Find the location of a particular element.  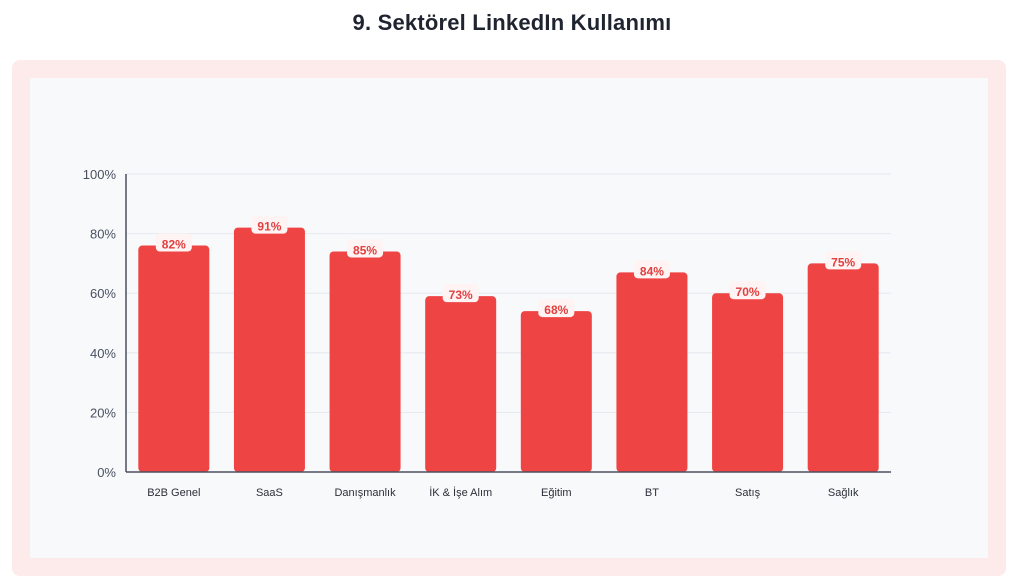

category-label: B2B Genel is located at coordinates (173, 493).